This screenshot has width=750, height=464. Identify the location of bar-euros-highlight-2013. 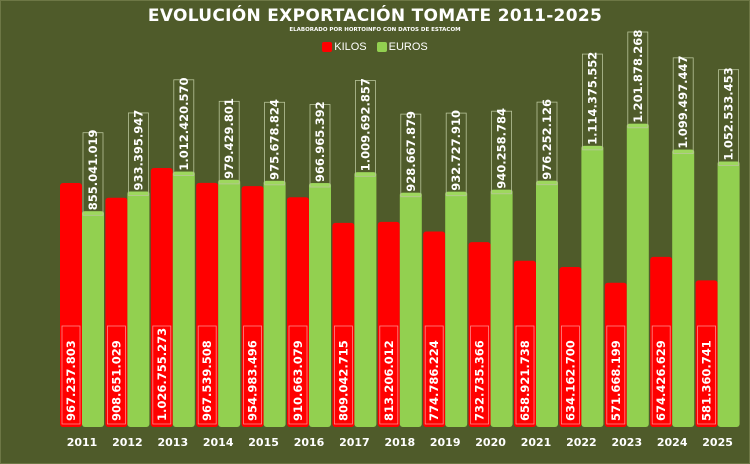
(183, 173).